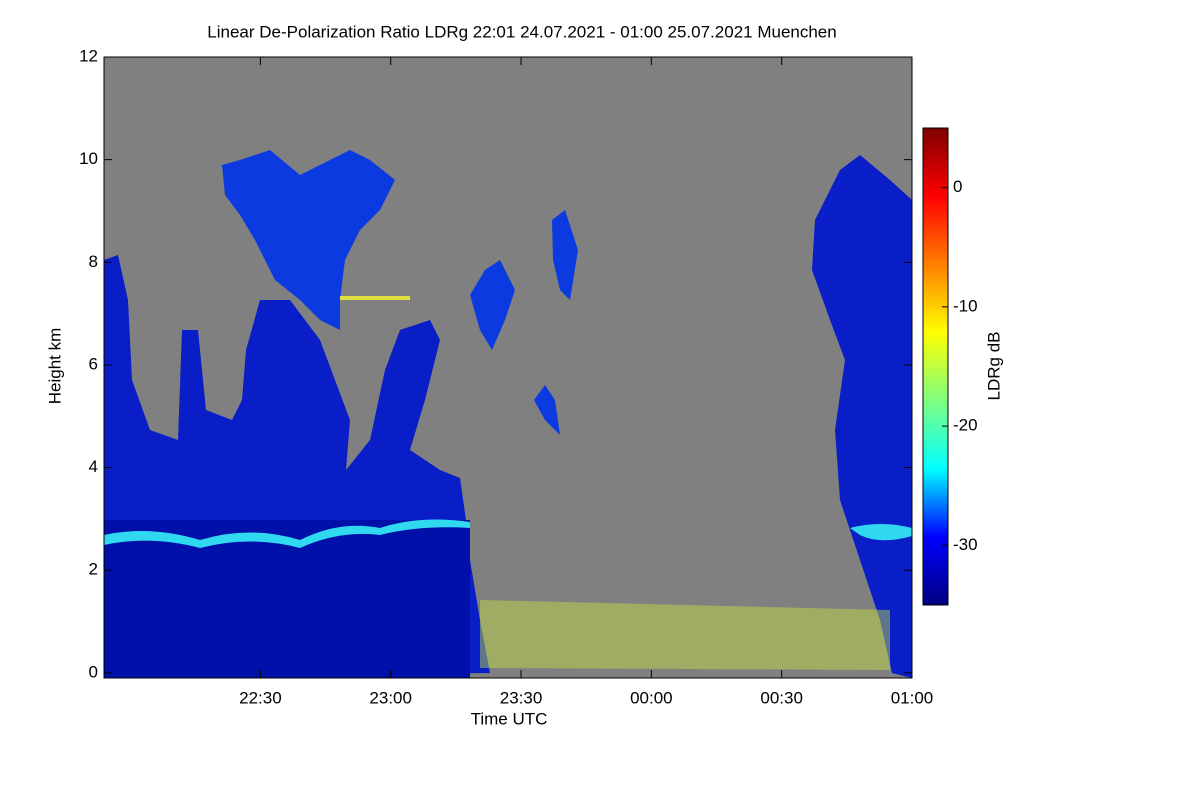  Describe the element at coordinates (390, 697) in the screenshot. I see `x-tick-label: 23:00` at that location.